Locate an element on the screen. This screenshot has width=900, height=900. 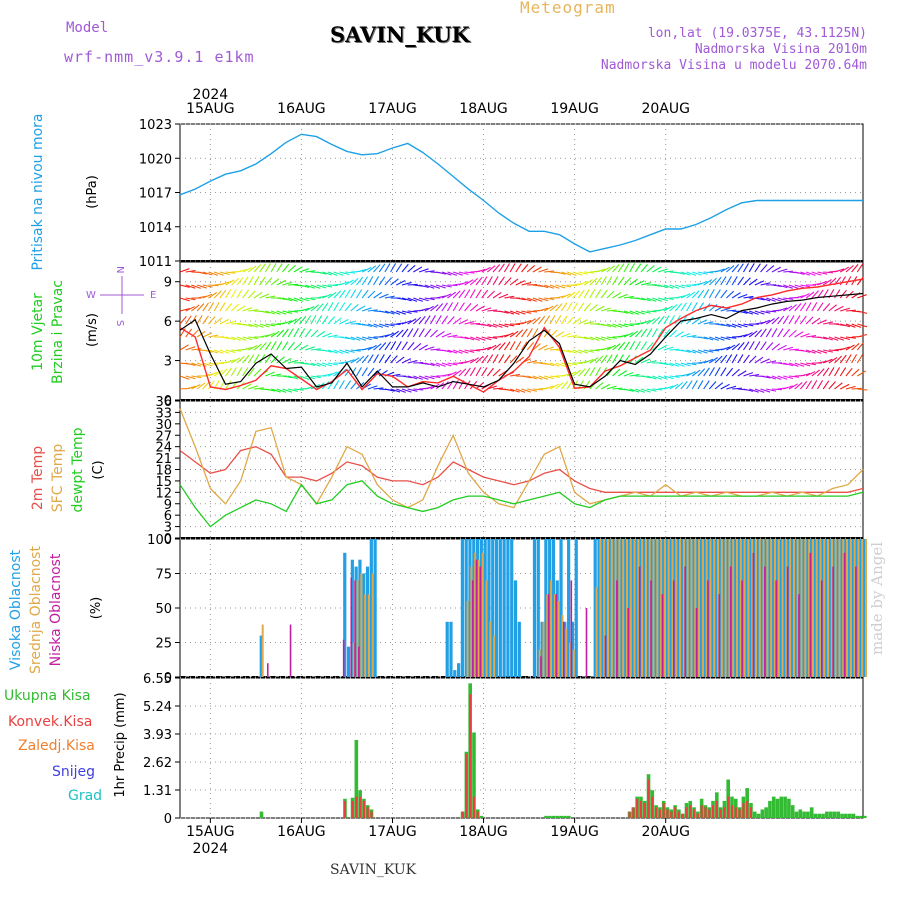
y-tick-label: 1020 is located at coordinates (155, 159).